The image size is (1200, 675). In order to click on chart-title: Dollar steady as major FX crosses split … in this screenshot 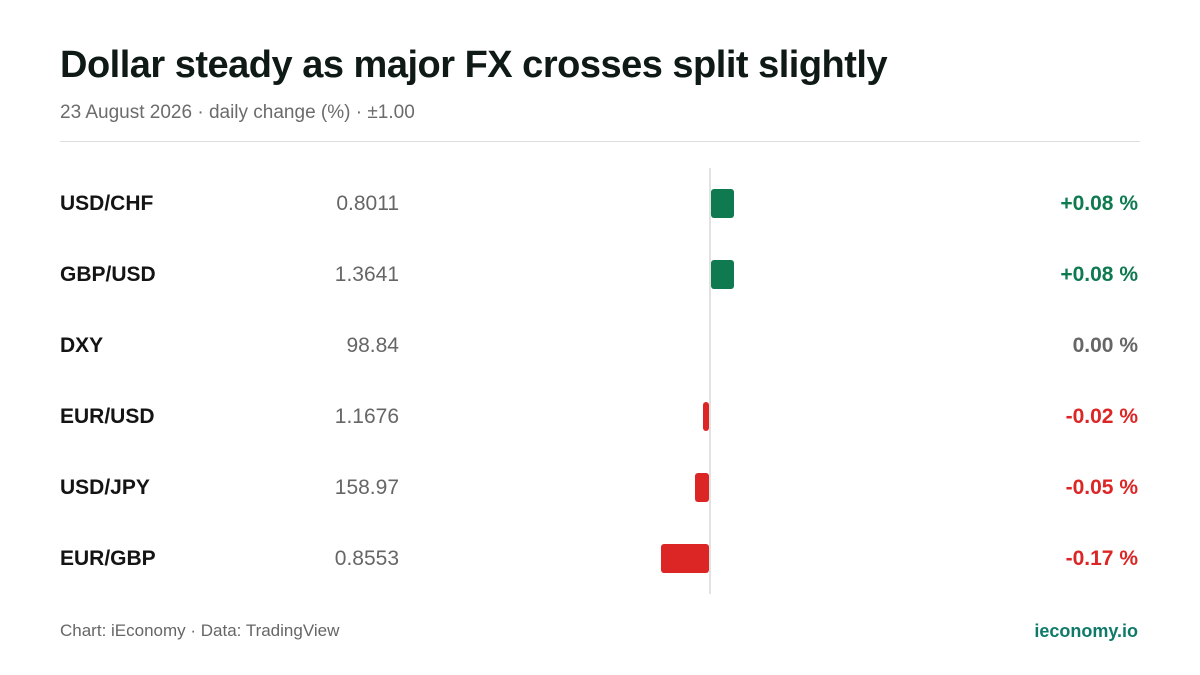, I will do `click(474, 65)`.